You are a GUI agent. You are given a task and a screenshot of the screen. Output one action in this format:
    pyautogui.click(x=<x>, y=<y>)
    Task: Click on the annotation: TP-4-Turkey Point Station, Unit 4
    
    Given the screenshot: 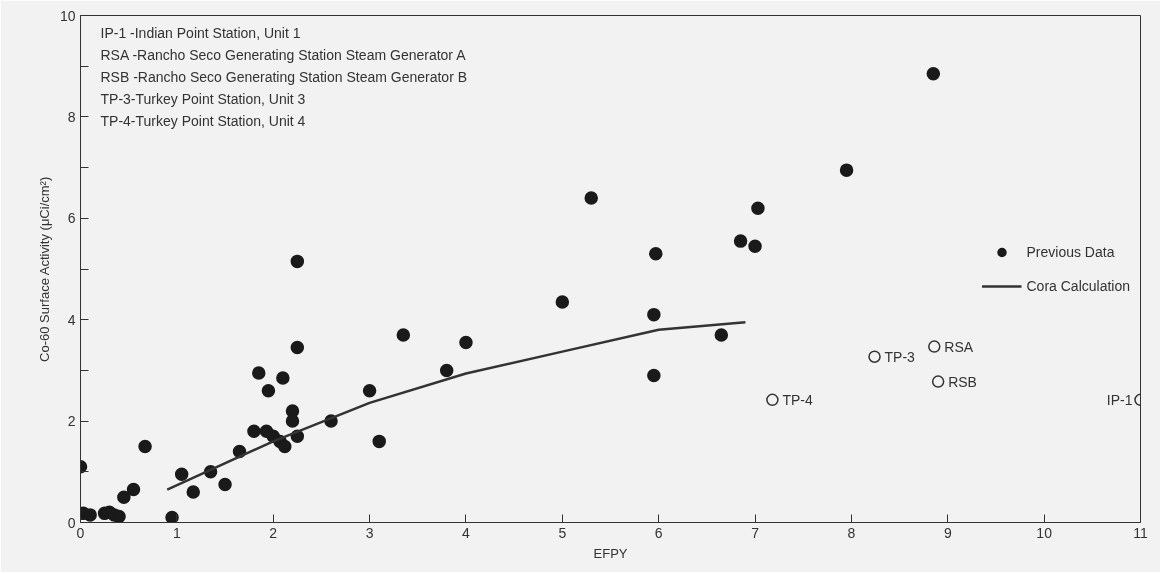 What is the action you would take?
    pyautogui.click(x=203, y=120)
    